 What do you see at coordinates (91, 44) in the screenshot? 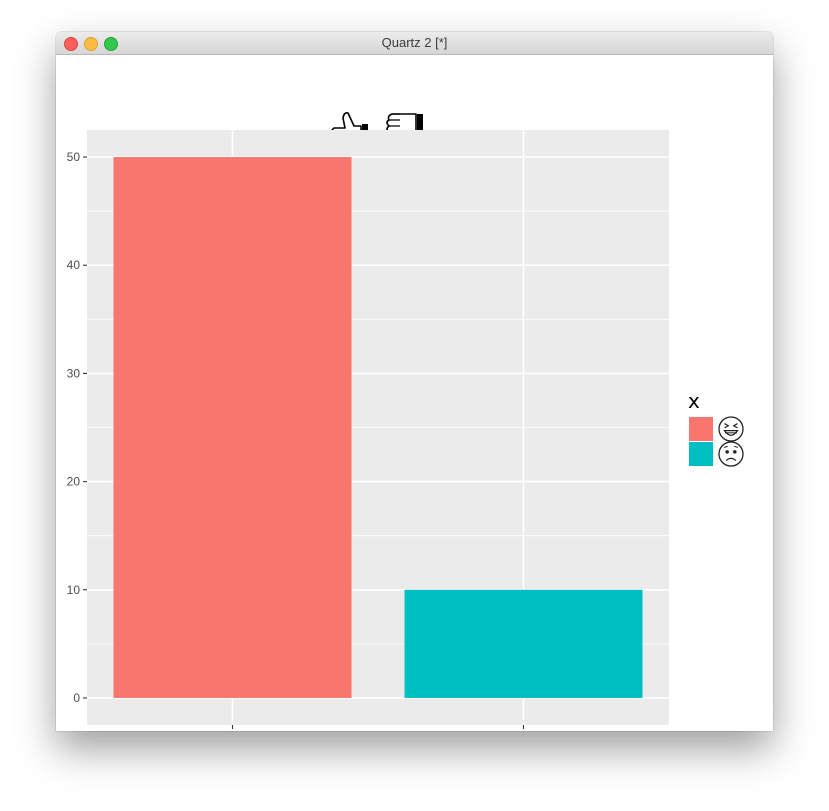
I see `minimize-window-button` at bounding box center [91, 44].